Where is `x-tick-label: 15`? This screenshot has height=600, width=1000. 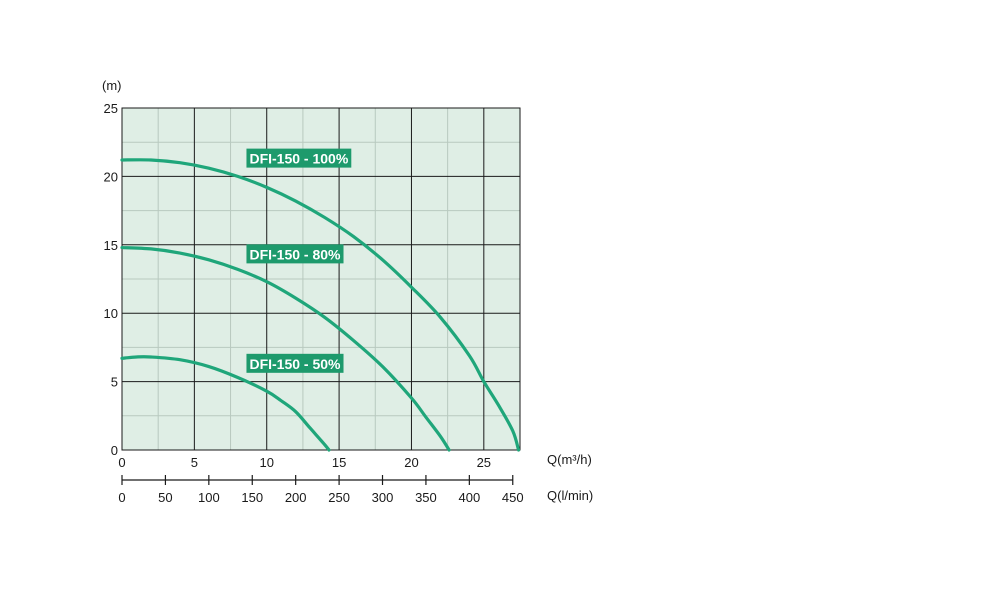 x-tick-label: 15 is located at coordinates (339, 462).